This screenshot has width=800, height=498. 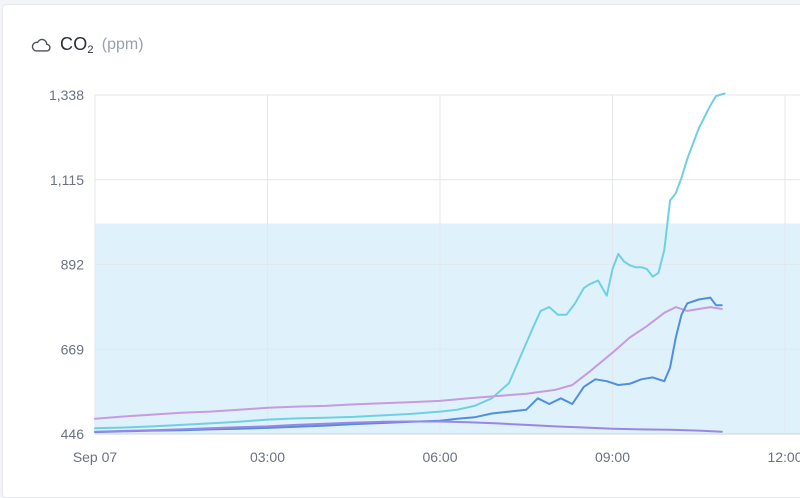 What do you see at coordinates (439, 457) in the screenshot?
I see `x-tick-label: 06:00` at bounding box center [439, 457].